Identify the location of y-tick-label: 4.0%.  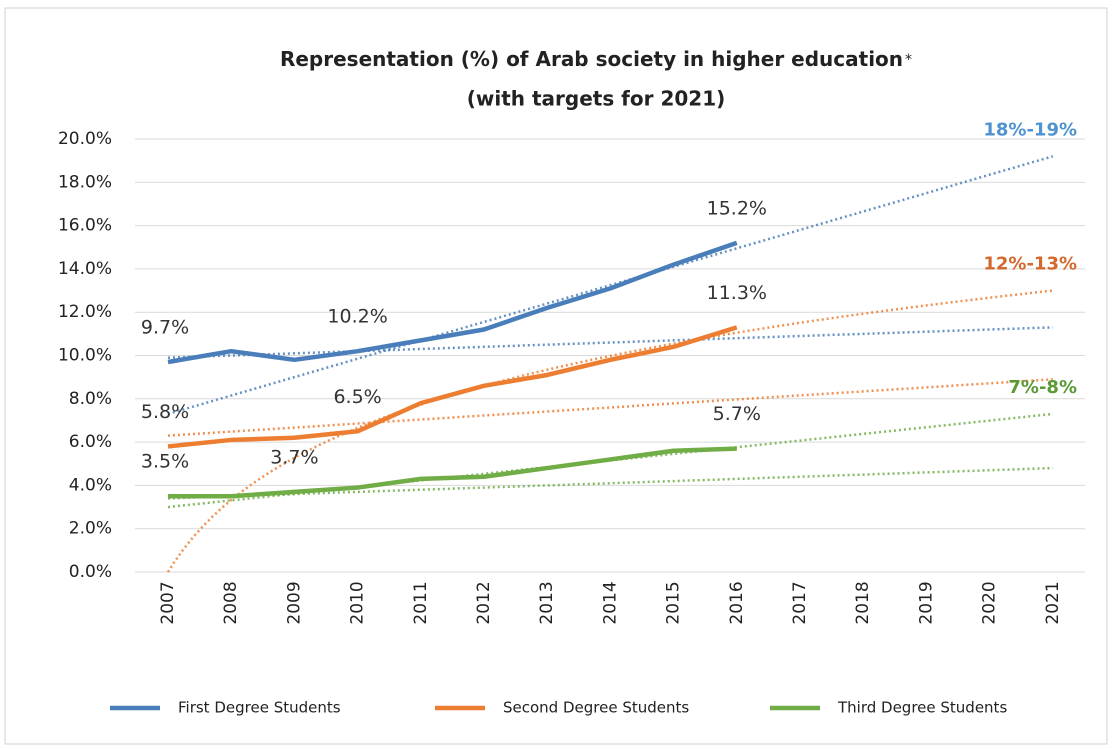
(90, 485).